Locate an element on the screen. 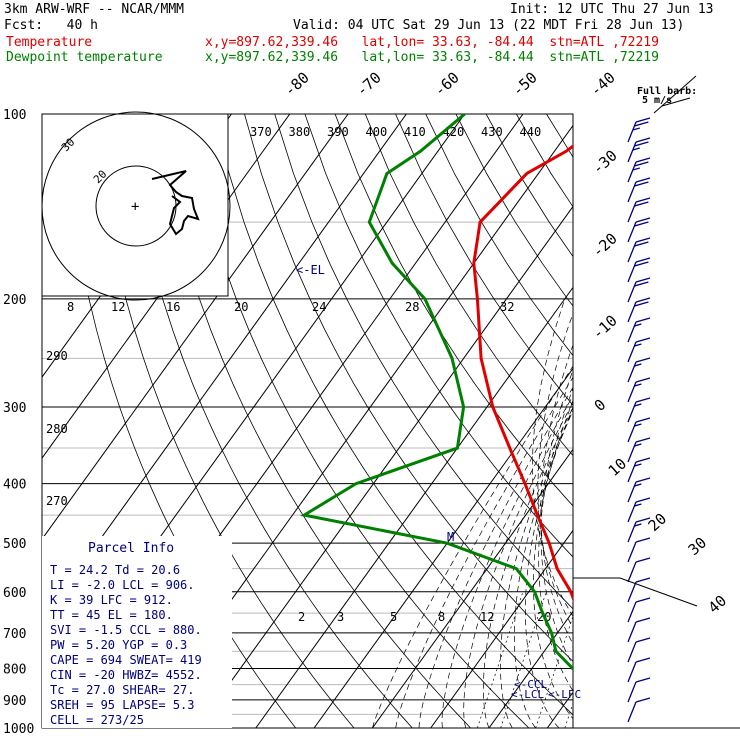 The image size is (740, 740). barb-legend-flag is located at coordinates (676, 102).